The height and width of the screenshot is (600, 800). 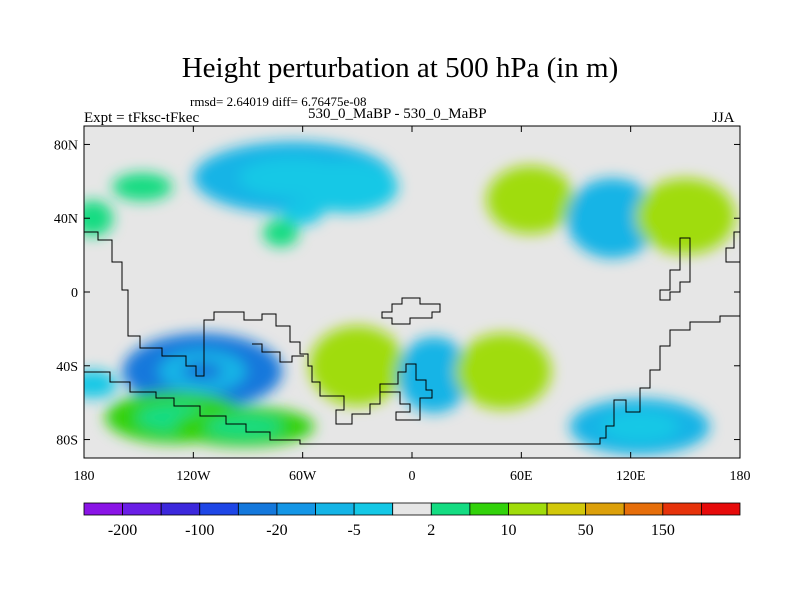 I want to click on y-tick-label: 80N, so click(x=66, y=145).